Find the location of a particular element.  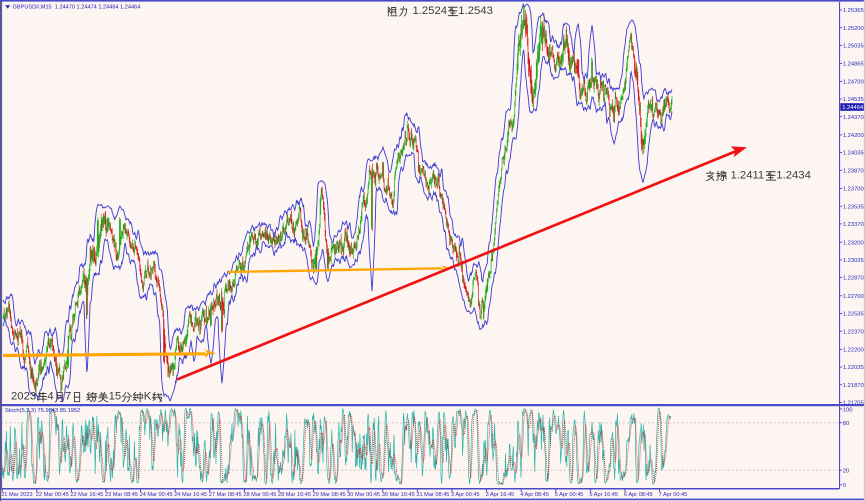

svg-text: 5 Apr 16:45 is located at coordinates (603, 495).